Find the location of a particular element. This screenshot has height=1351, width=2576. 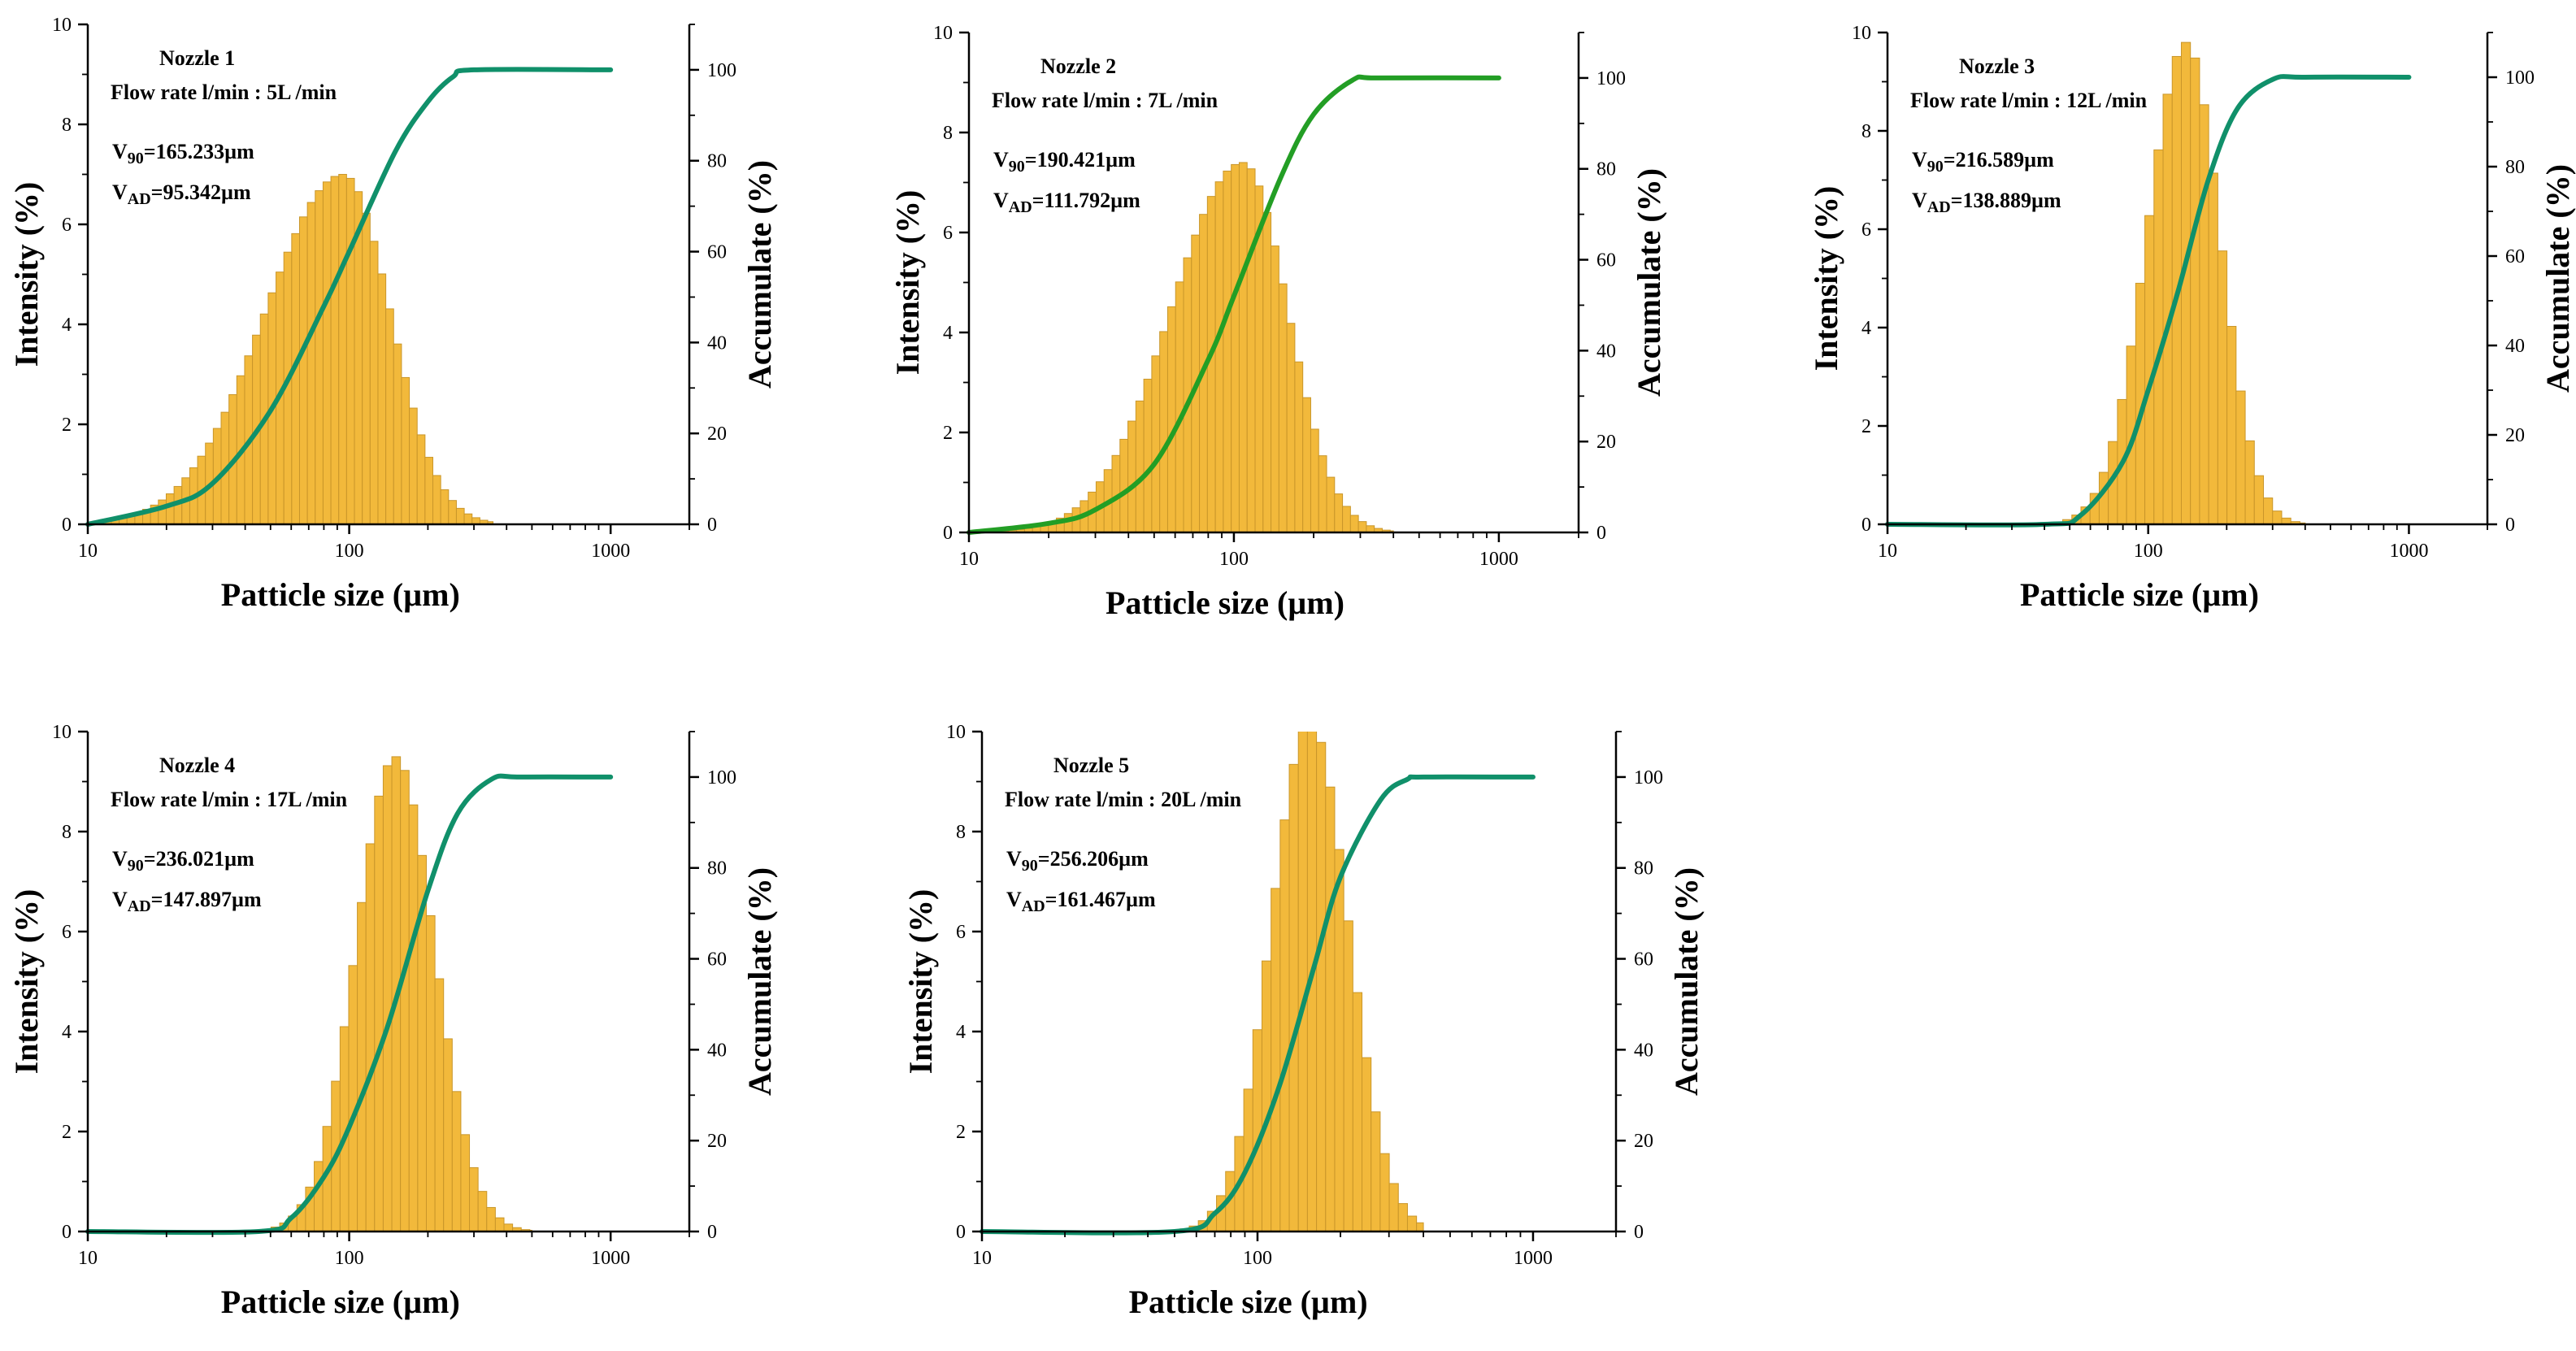

vad-label: VAD=147.897µm is located at coordinates (187, 902).